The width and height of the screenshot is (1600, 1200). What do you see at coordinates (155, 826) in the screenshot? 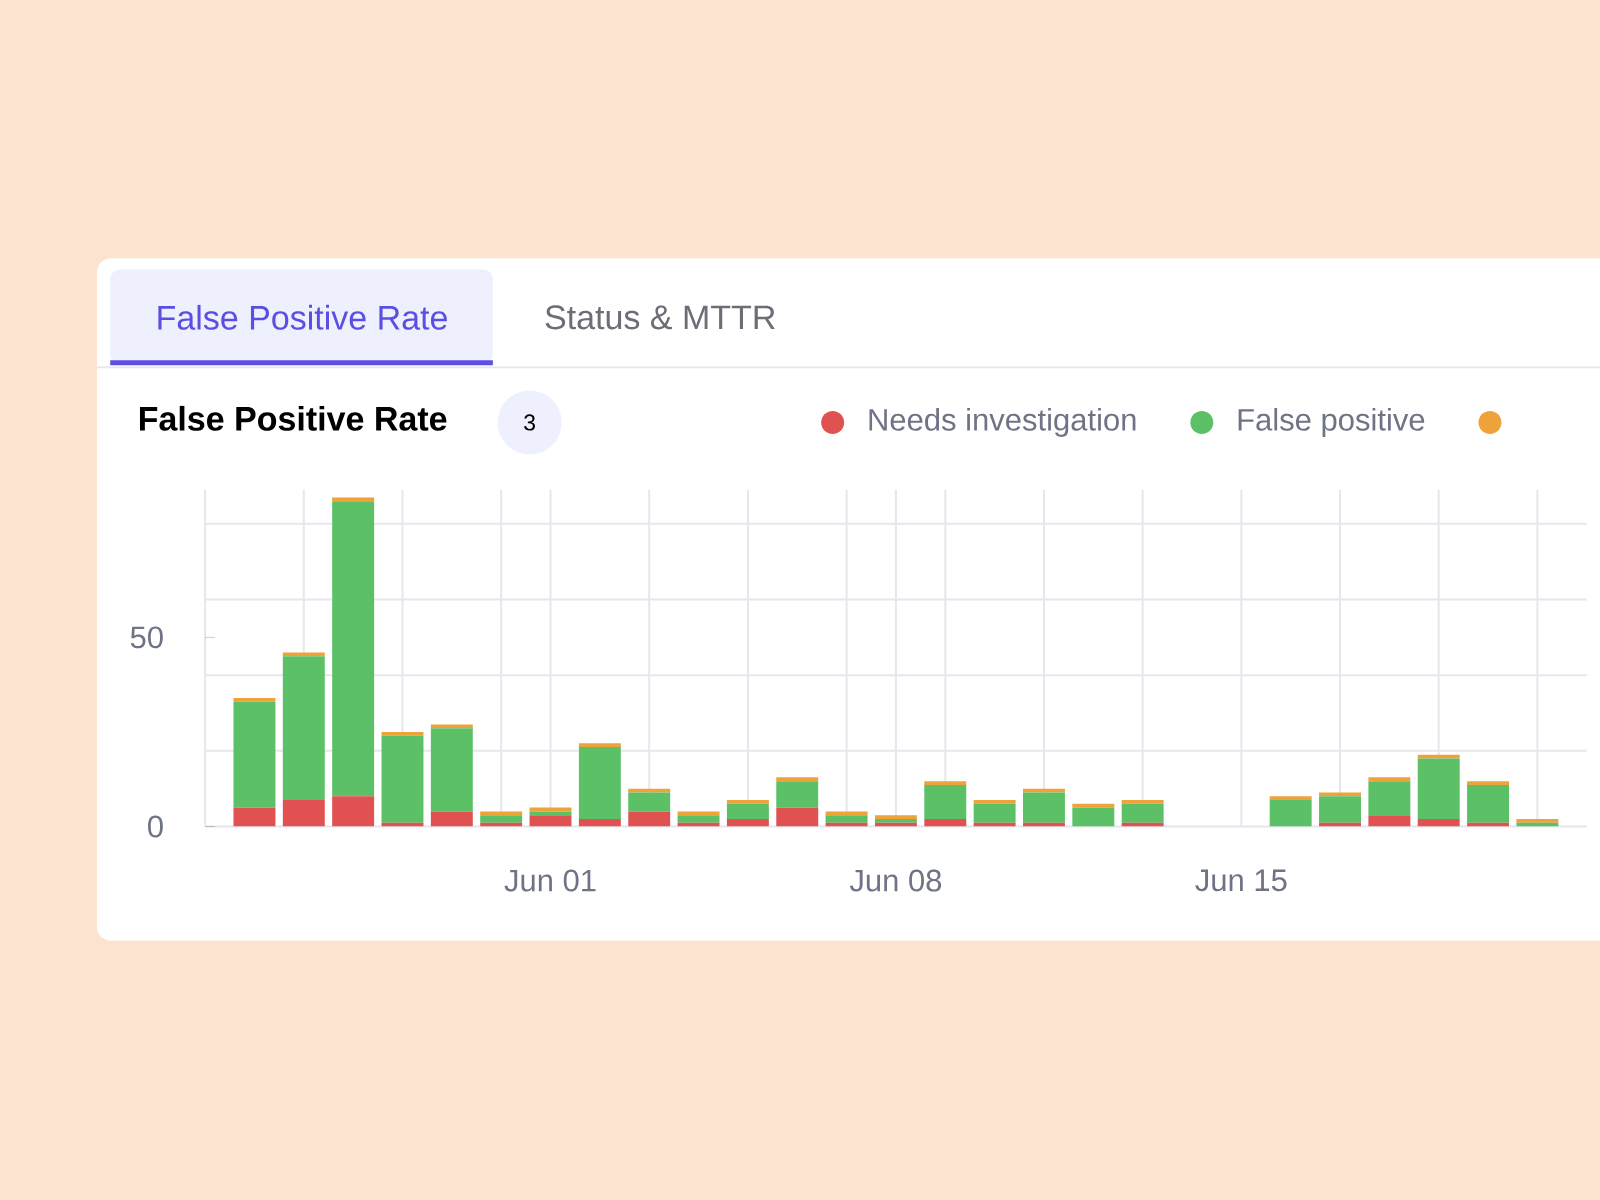
I see `y-tick-label: 0` at bounding box center [155, 826].